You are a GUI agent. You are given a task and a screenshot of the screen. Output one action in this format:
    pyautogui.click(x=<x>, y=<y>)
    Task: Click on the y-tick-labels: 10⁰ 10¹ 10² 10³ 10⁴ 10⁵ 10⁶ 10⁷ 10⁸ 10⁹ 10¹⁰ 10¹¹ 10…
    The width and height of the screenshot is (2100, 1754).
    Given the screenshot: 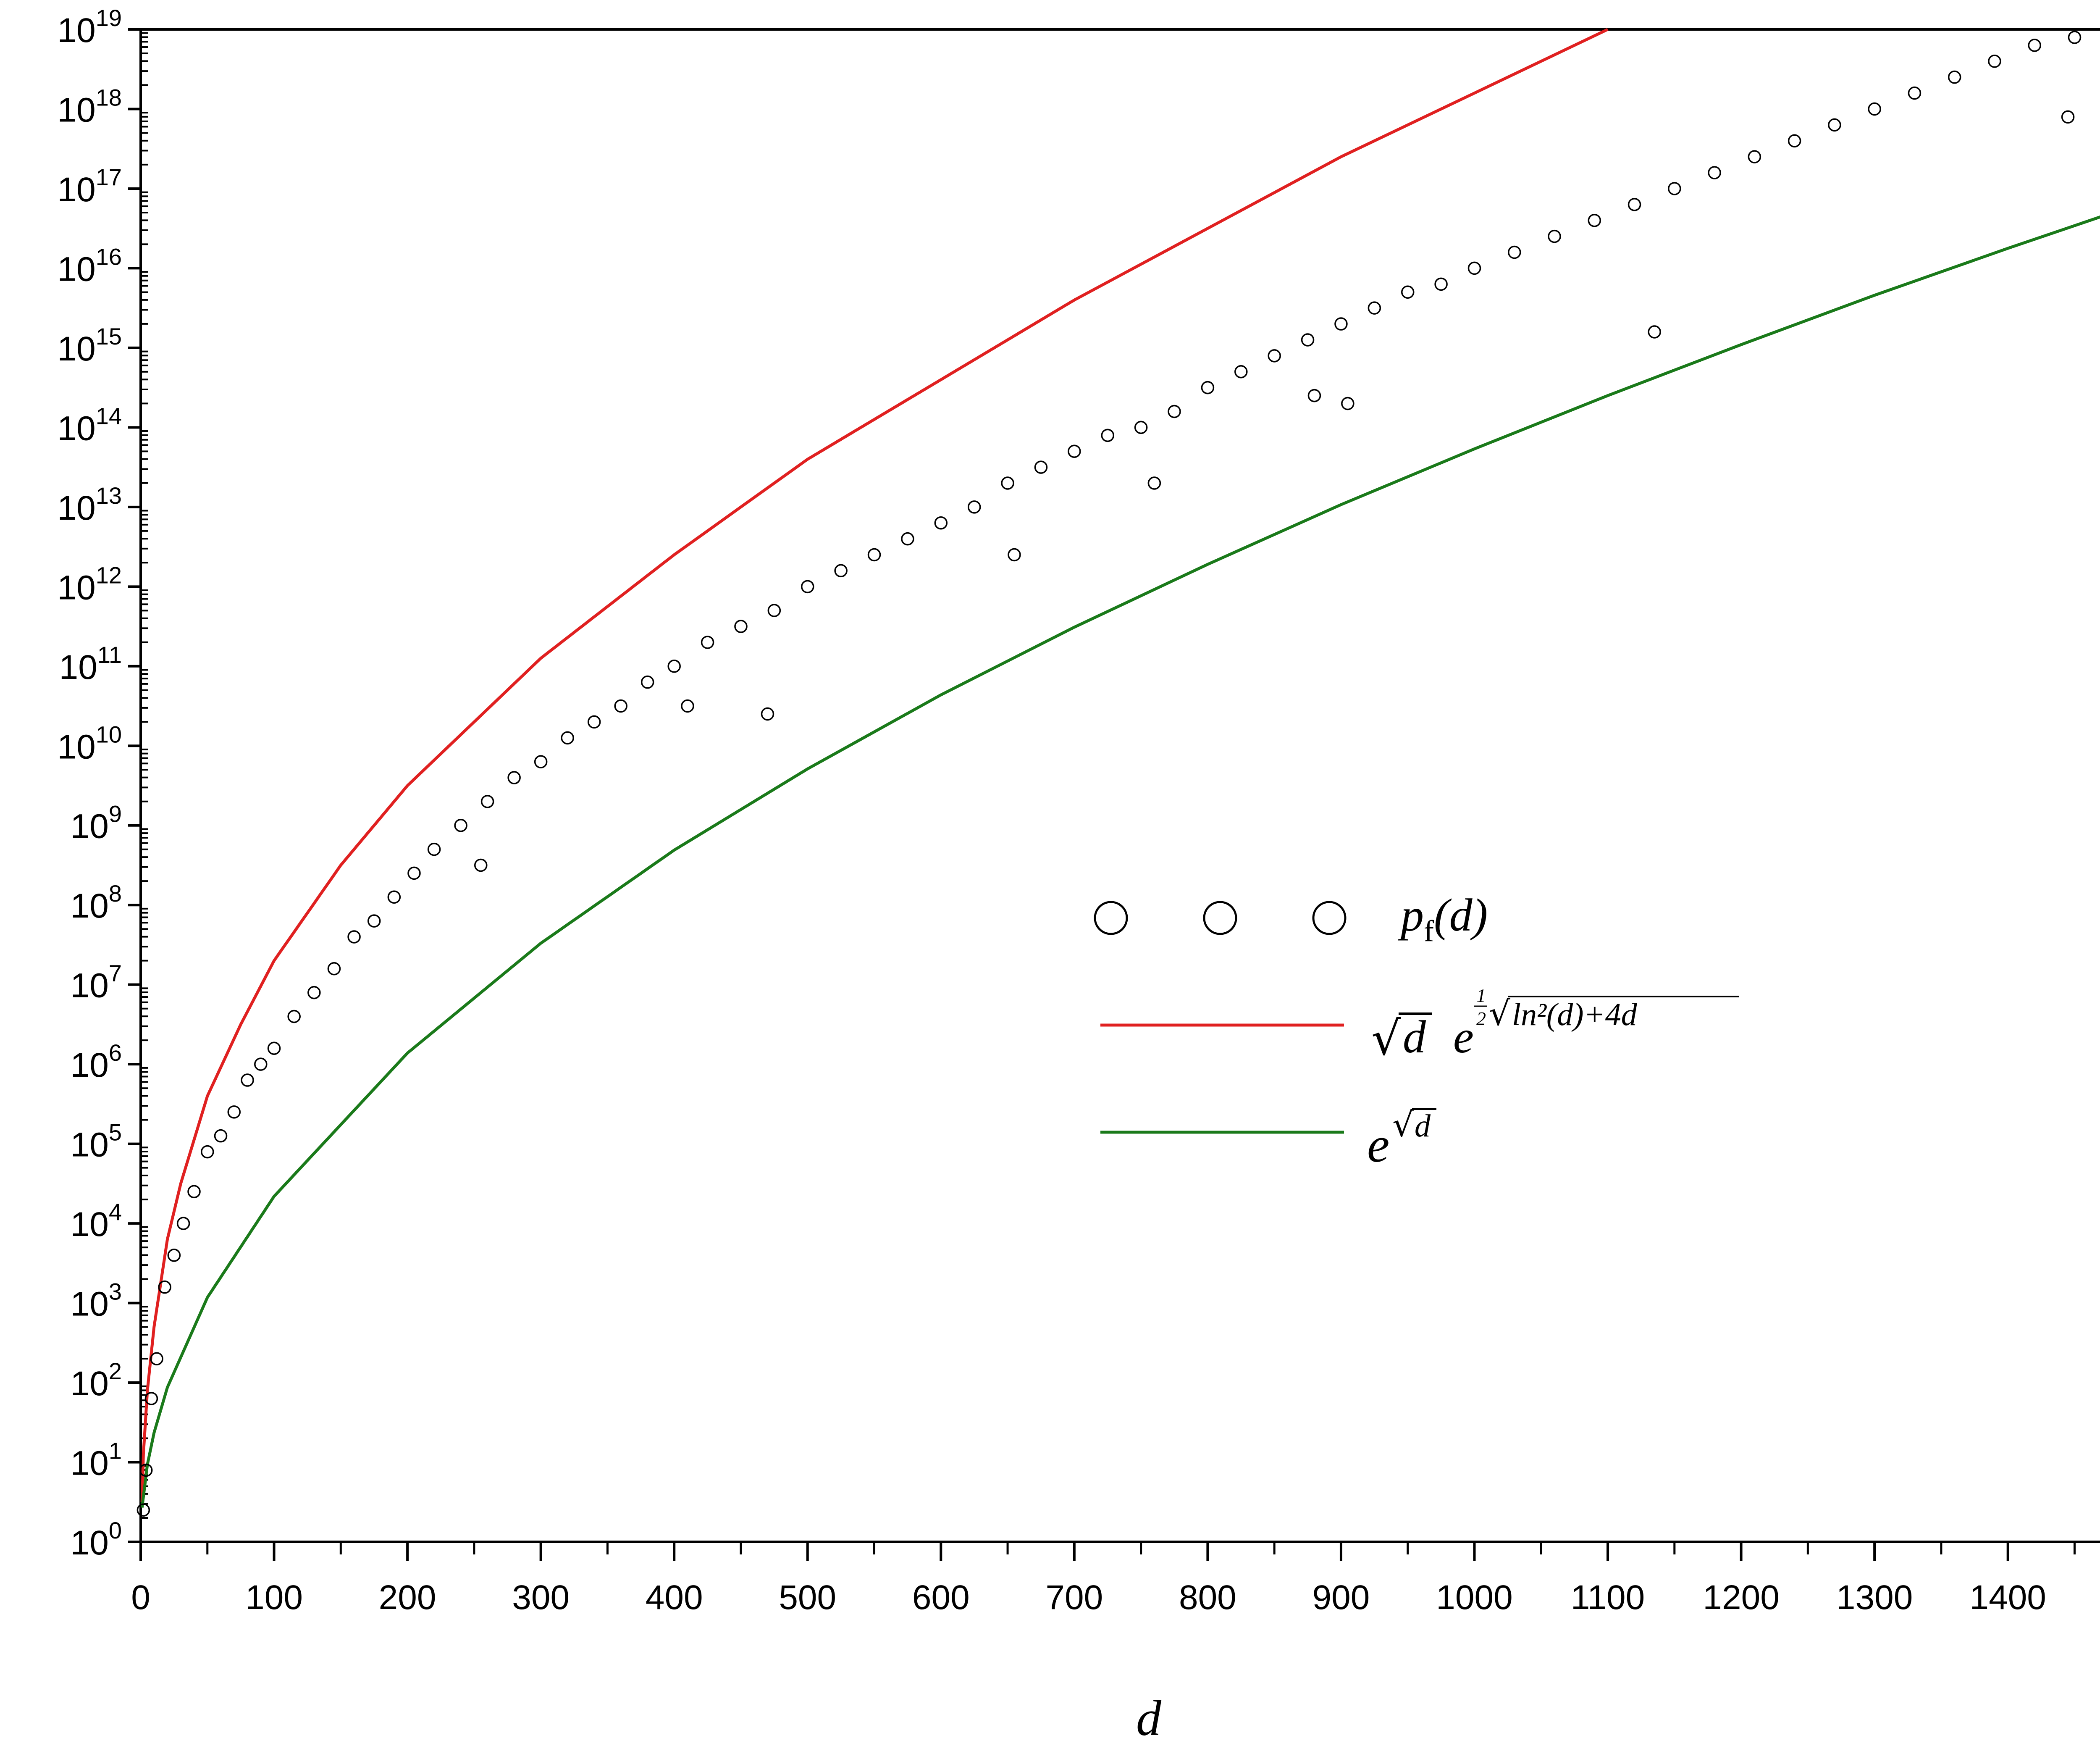 What is the action you would take?
    pyautogui.click(x=89, y=783)
    